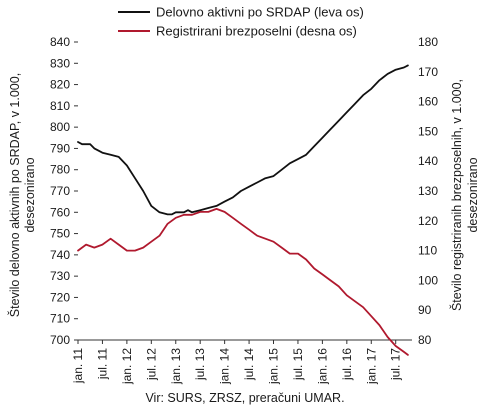 This screenshot has height=410, width=490. I want to click on right-tick-label: 110, so click(427, 251).